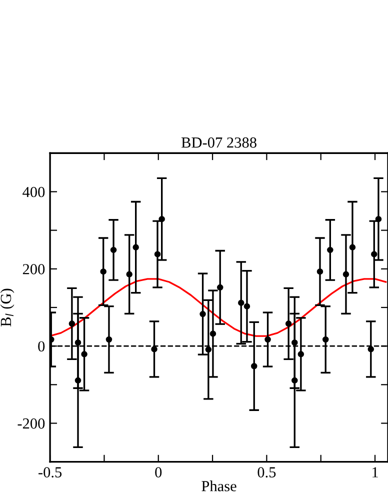 This screenshot has width=388, height=502. Describe the element at coordinates (33, 269) in the screenshot. I see `y-tick-label: 200` at that location.